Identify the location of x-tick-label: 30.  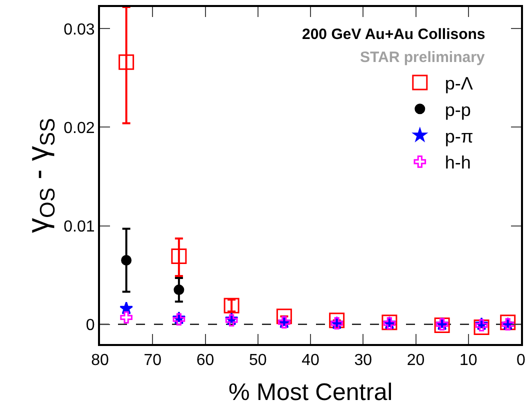
(363, 361).